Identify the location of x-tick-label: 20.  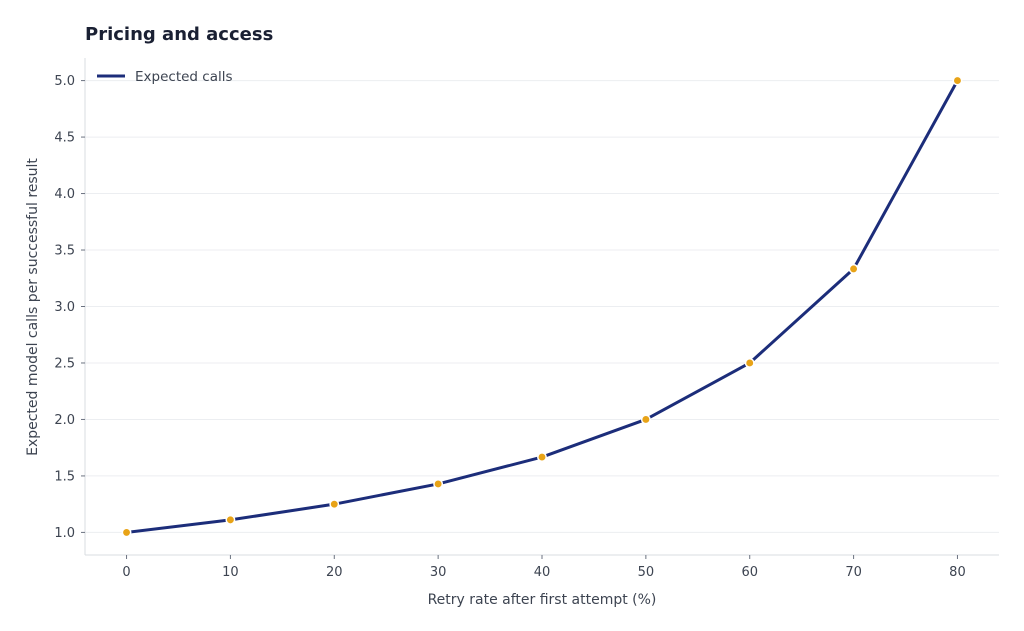
(334, 572).